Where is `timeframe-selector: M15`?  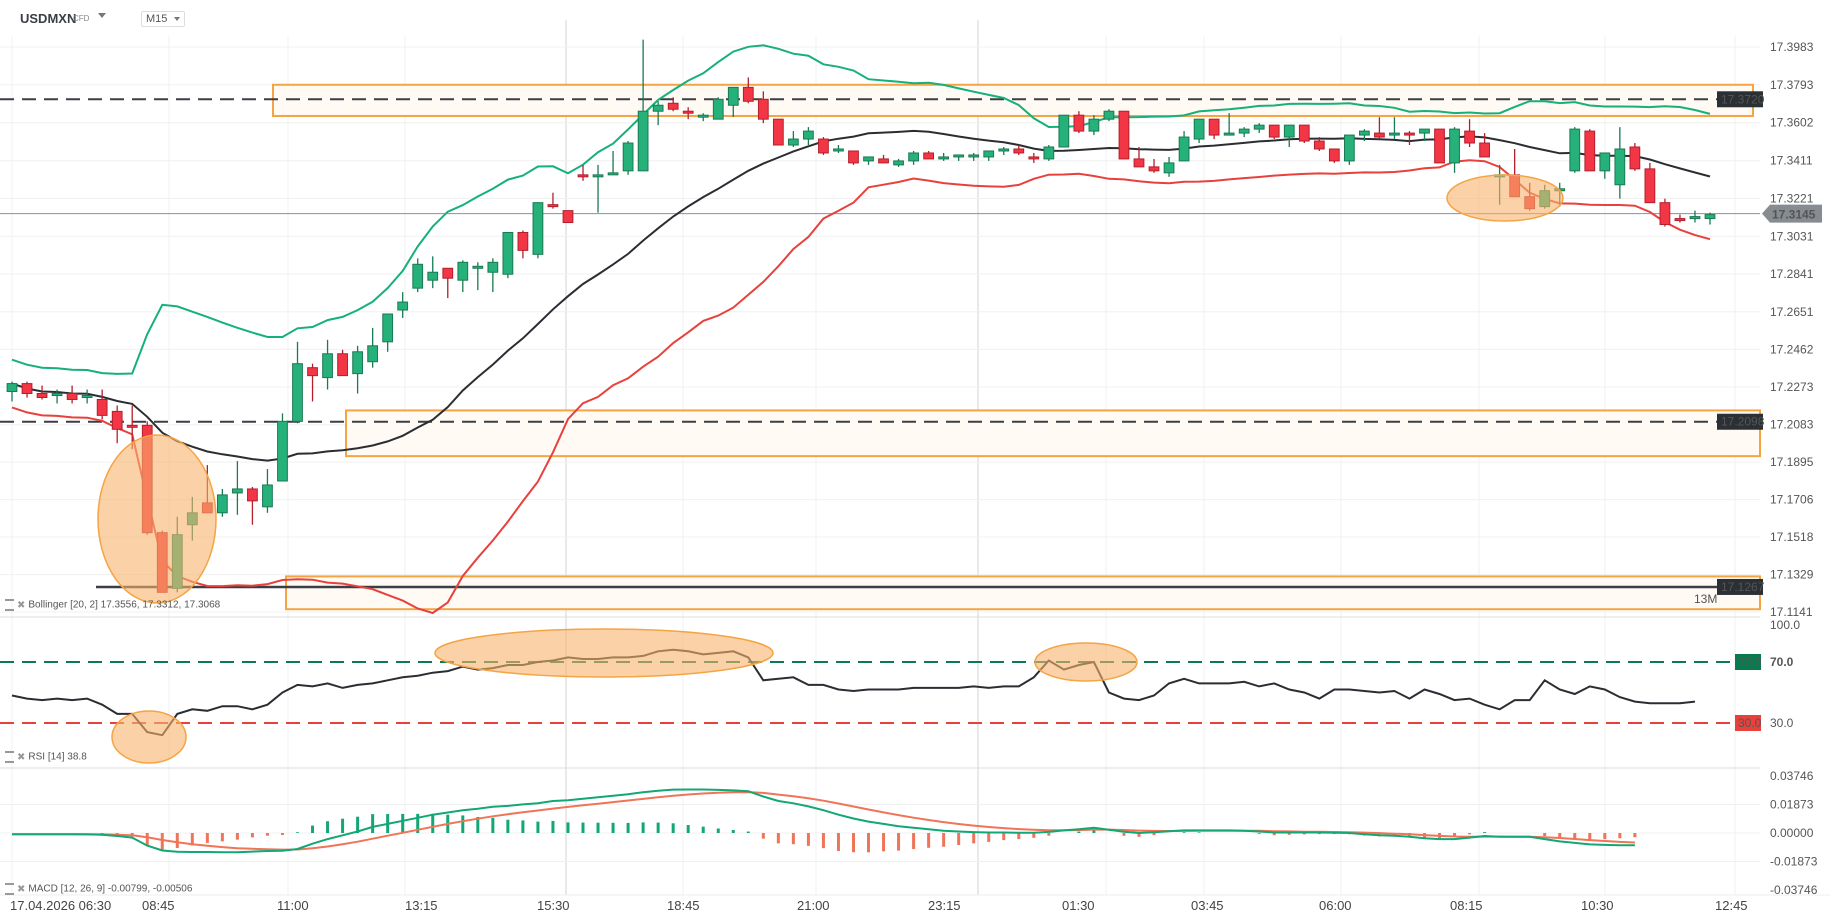 timeframe-selector: M15 is located at coordinates (163, 19).